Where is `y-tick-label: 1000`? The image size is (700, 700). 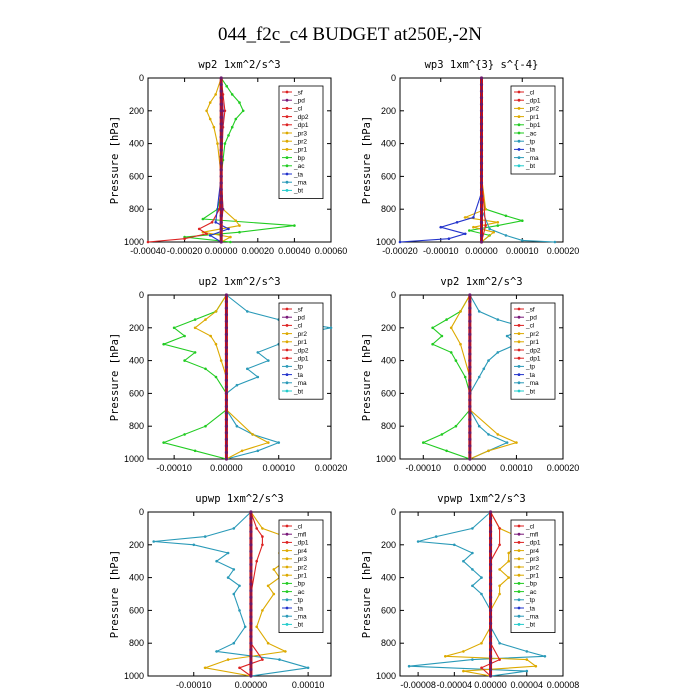
y-tick-label: 1000 is located at coordinates (134, 459).